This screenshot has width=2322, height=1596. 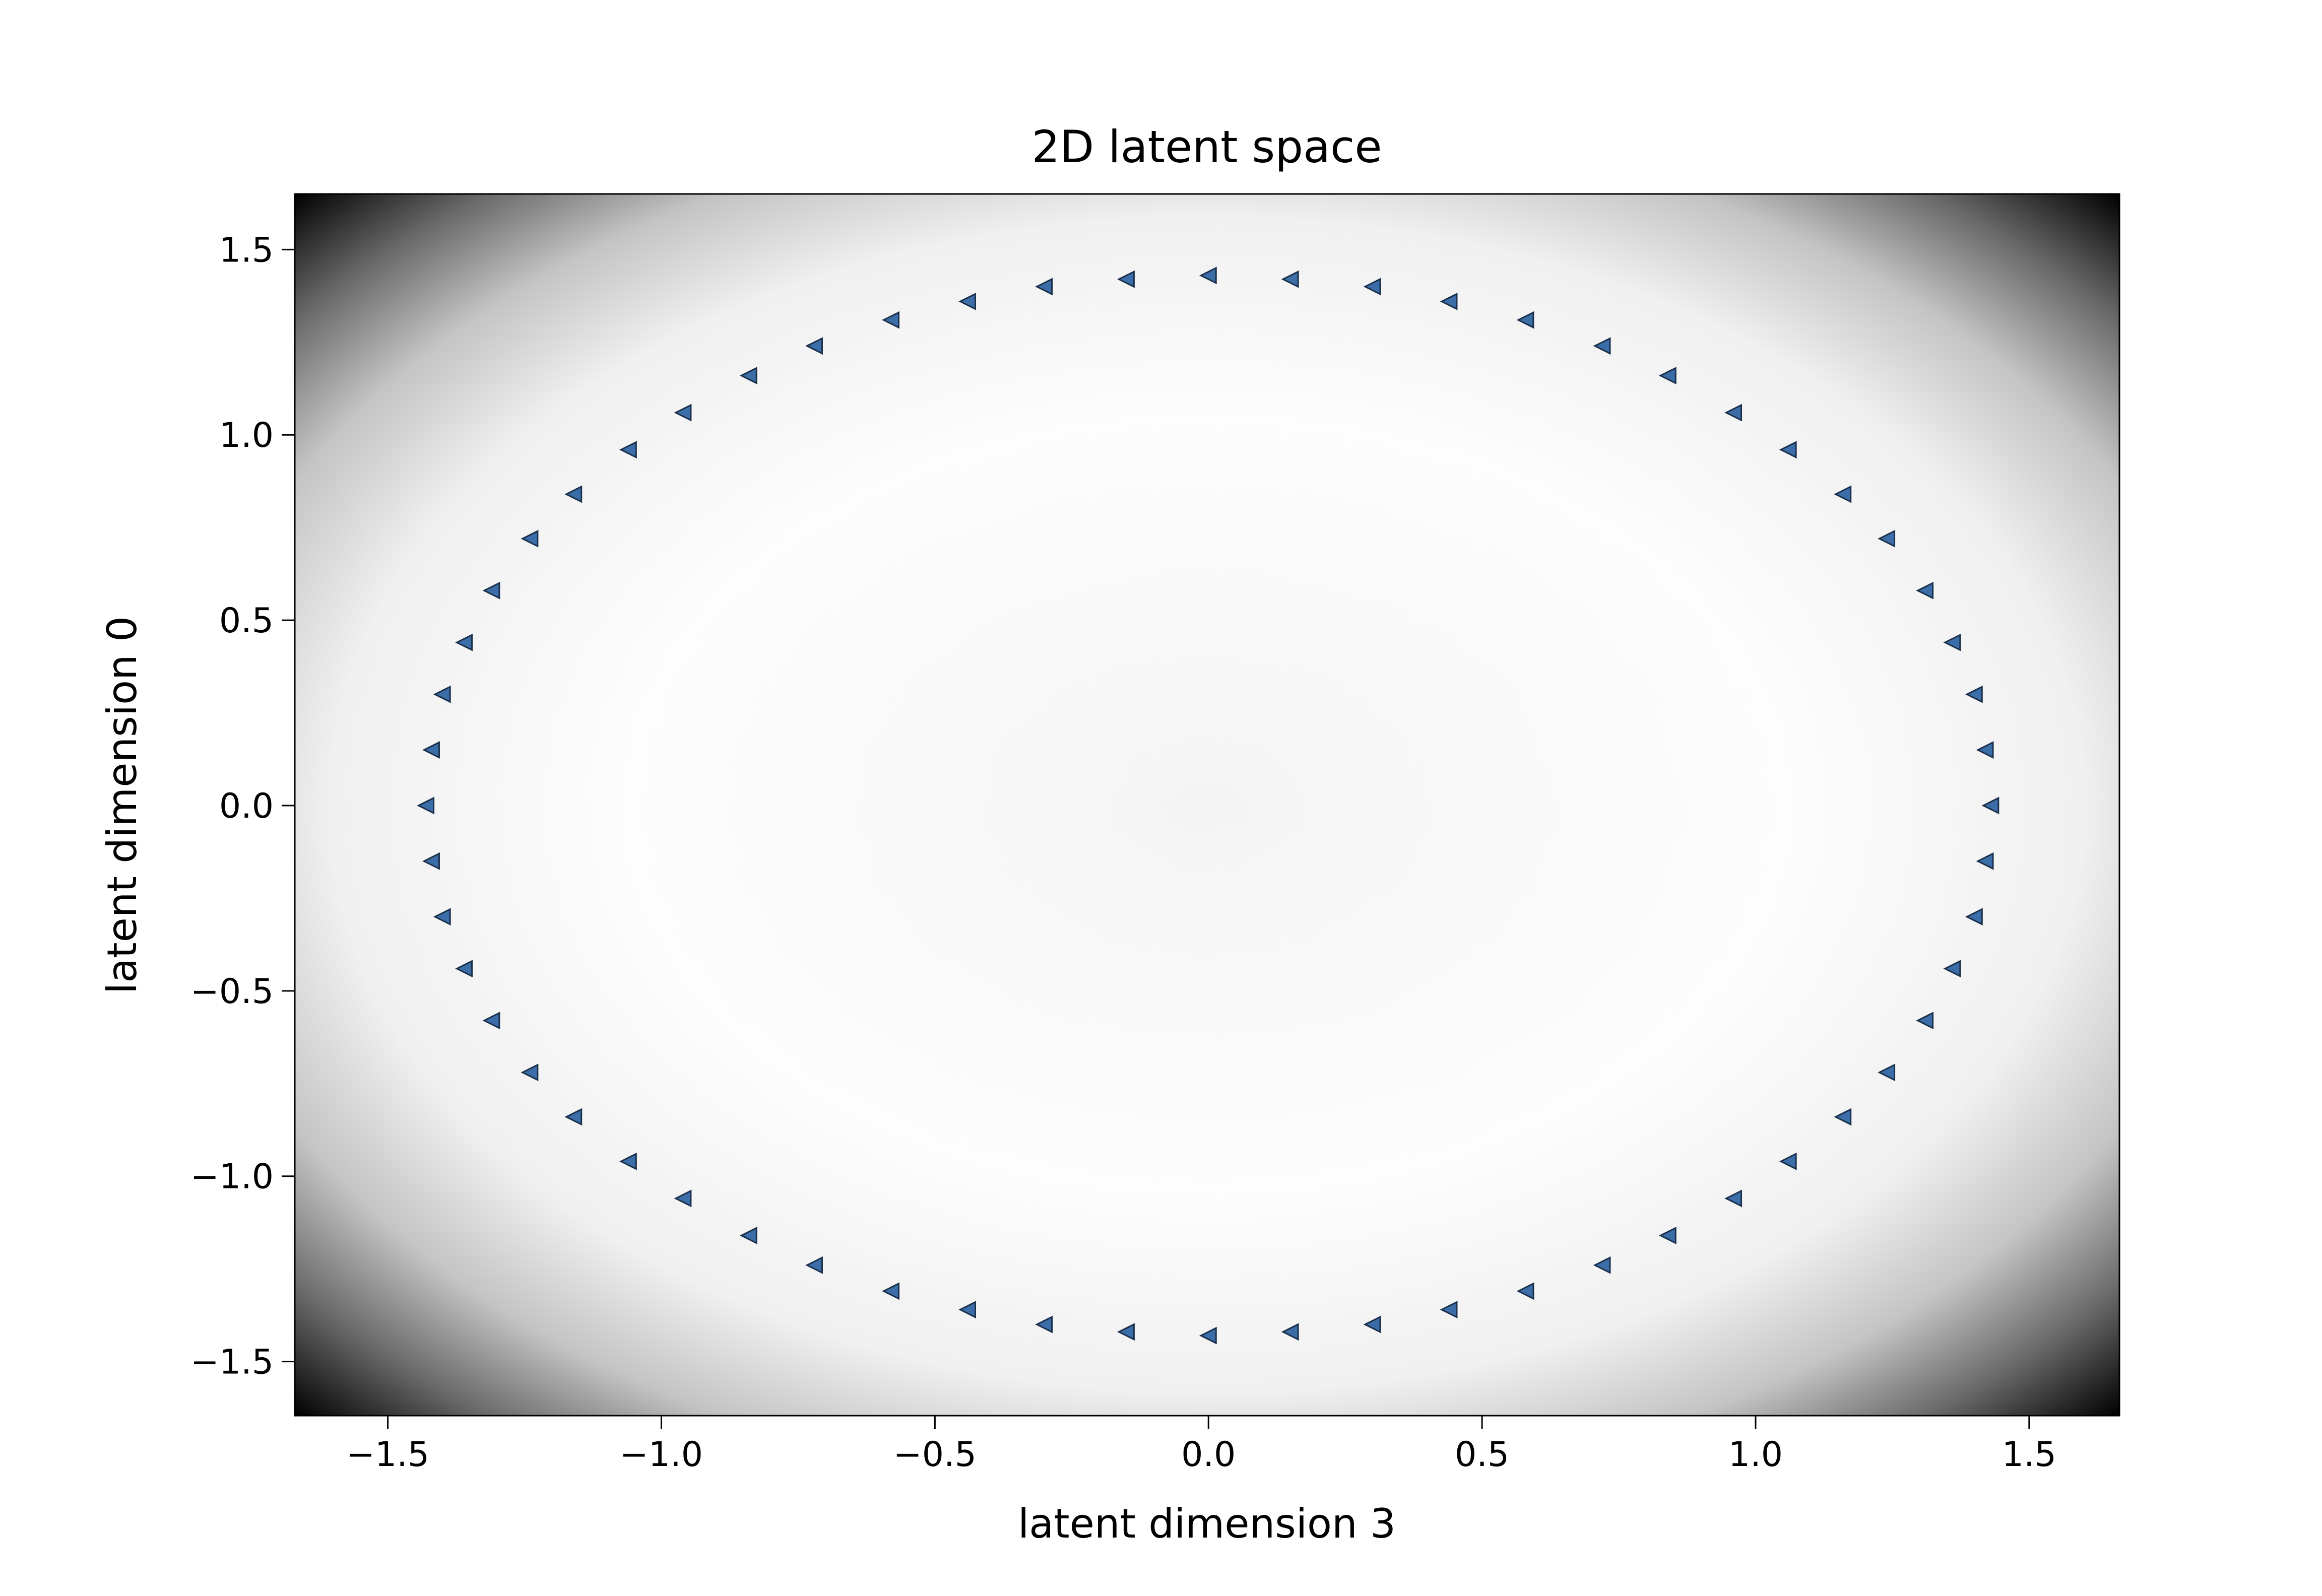 I want to click on y-tick-label: −1.0, so click(x=232, y=1177).